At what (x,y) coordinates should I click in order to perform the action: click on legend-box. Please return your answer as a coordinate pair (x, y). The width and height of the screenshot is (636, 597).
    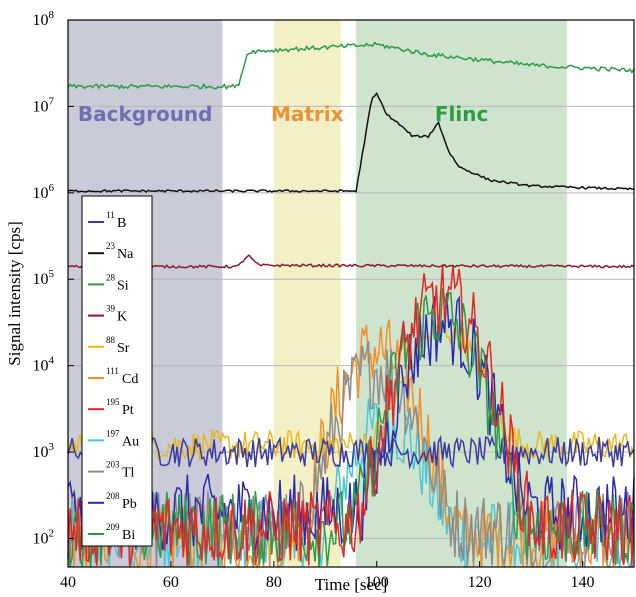
    Looking at the image, I should click on (117, 371).